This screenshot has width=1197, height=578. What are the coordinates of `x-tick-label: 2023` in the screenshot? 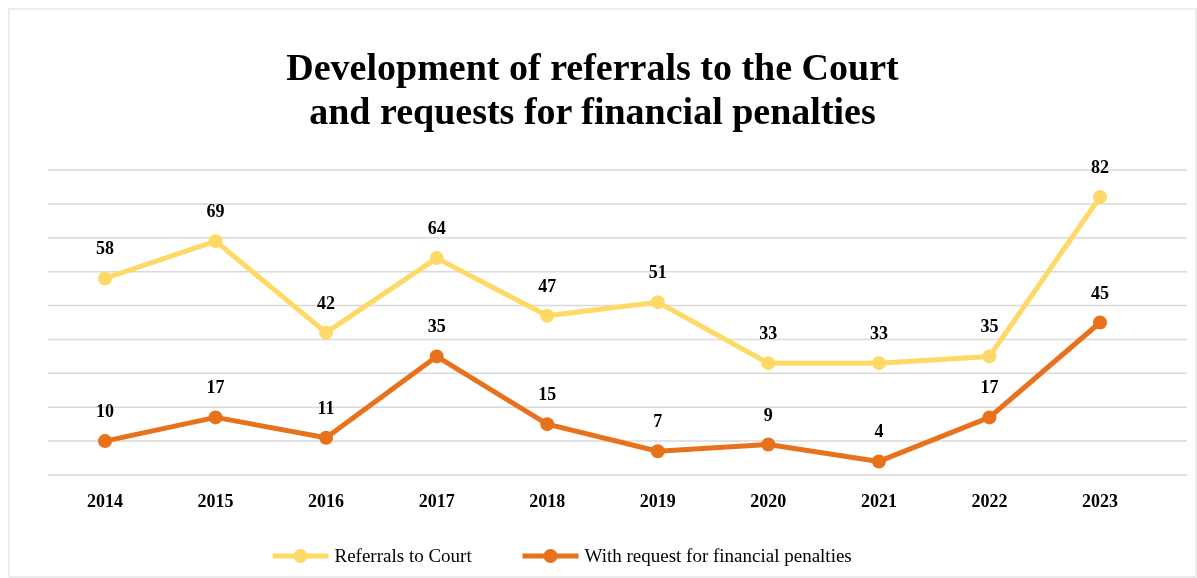 It's located at (1100, 501).